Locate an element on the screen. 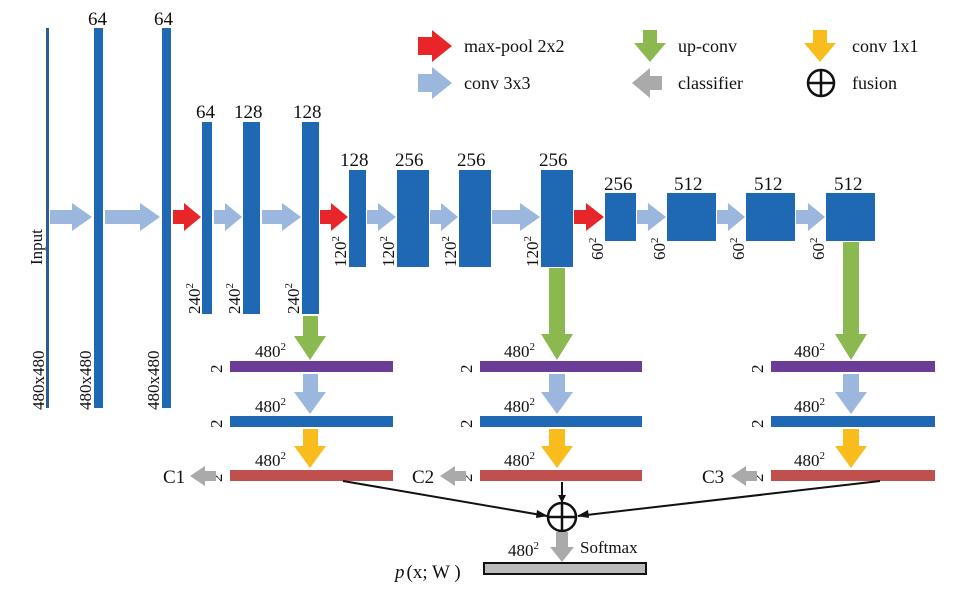 This screenshot has width=976, height=596. branch2-bar-red is located at coordinates (561, 475).